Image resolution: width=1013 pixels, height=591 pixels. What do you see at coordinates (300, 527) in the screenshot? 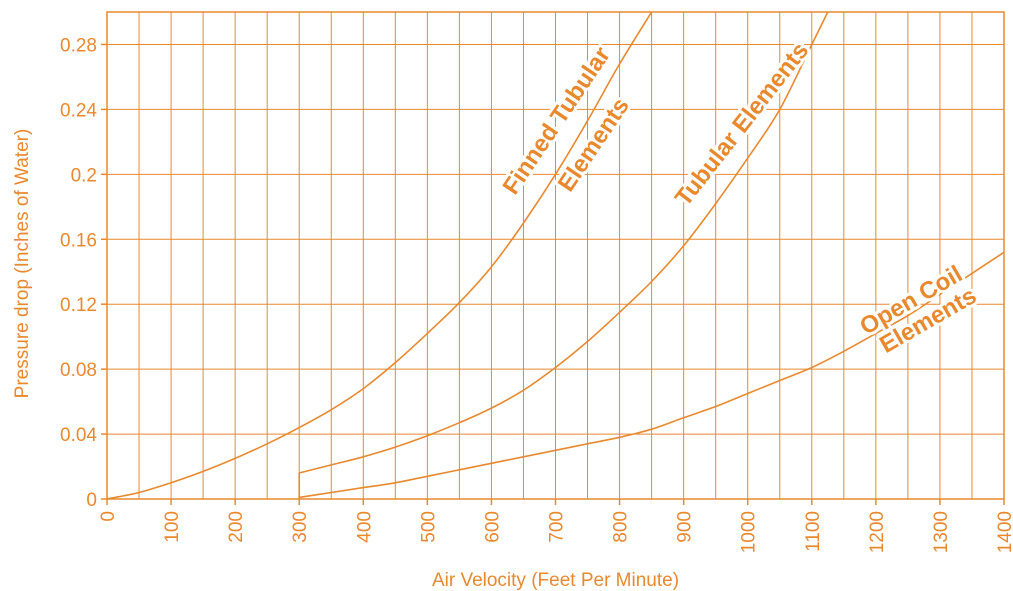
I see `x-tick-label: 300` at bounding box center [300, 527].